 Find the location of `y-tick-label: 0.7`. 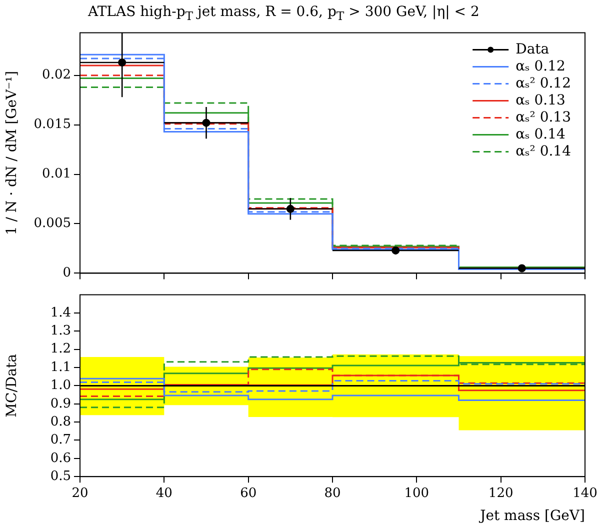

y-tick-label: 0.7 is located at coordinates (60, 440).